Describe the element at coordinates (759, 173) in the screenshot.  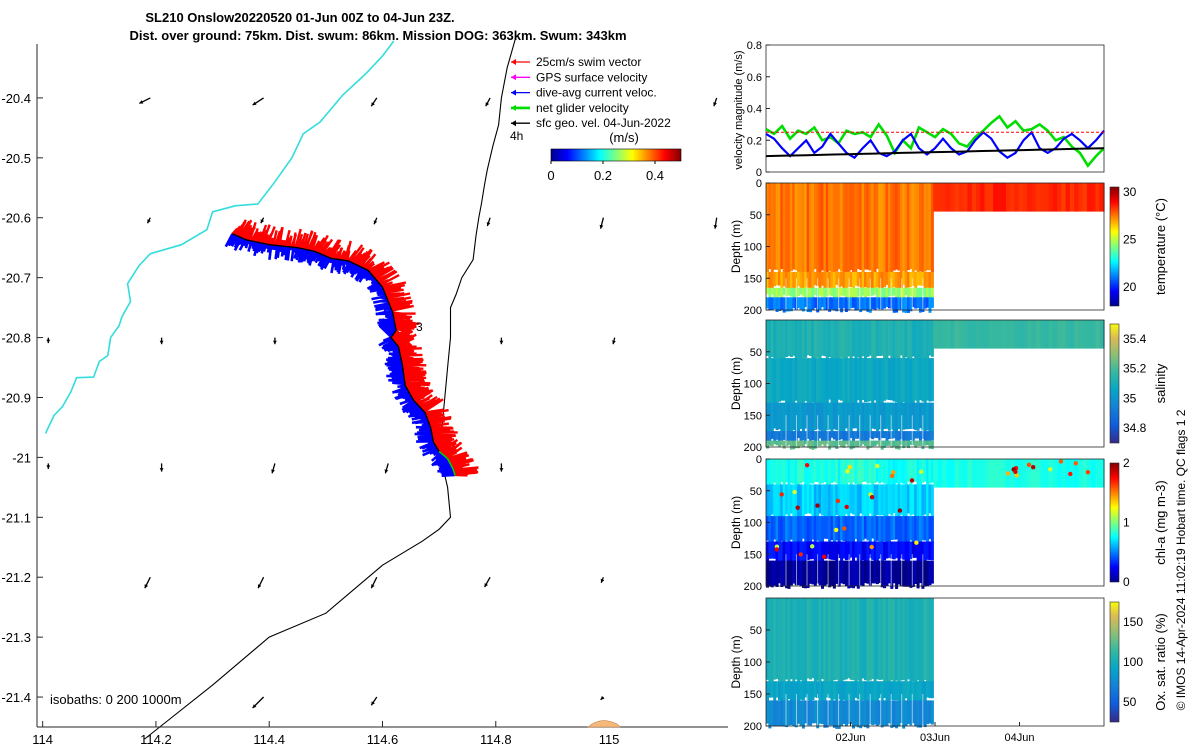
I see `velocity-y-tick-label: 0` at that location.